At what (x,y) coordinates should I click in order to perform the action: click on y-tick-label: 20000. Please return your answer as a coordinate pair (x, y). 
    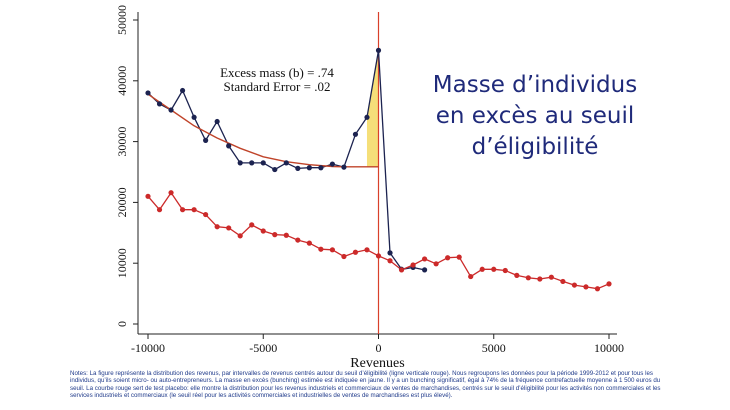
    Looking at the image, I should click on (122, 202).